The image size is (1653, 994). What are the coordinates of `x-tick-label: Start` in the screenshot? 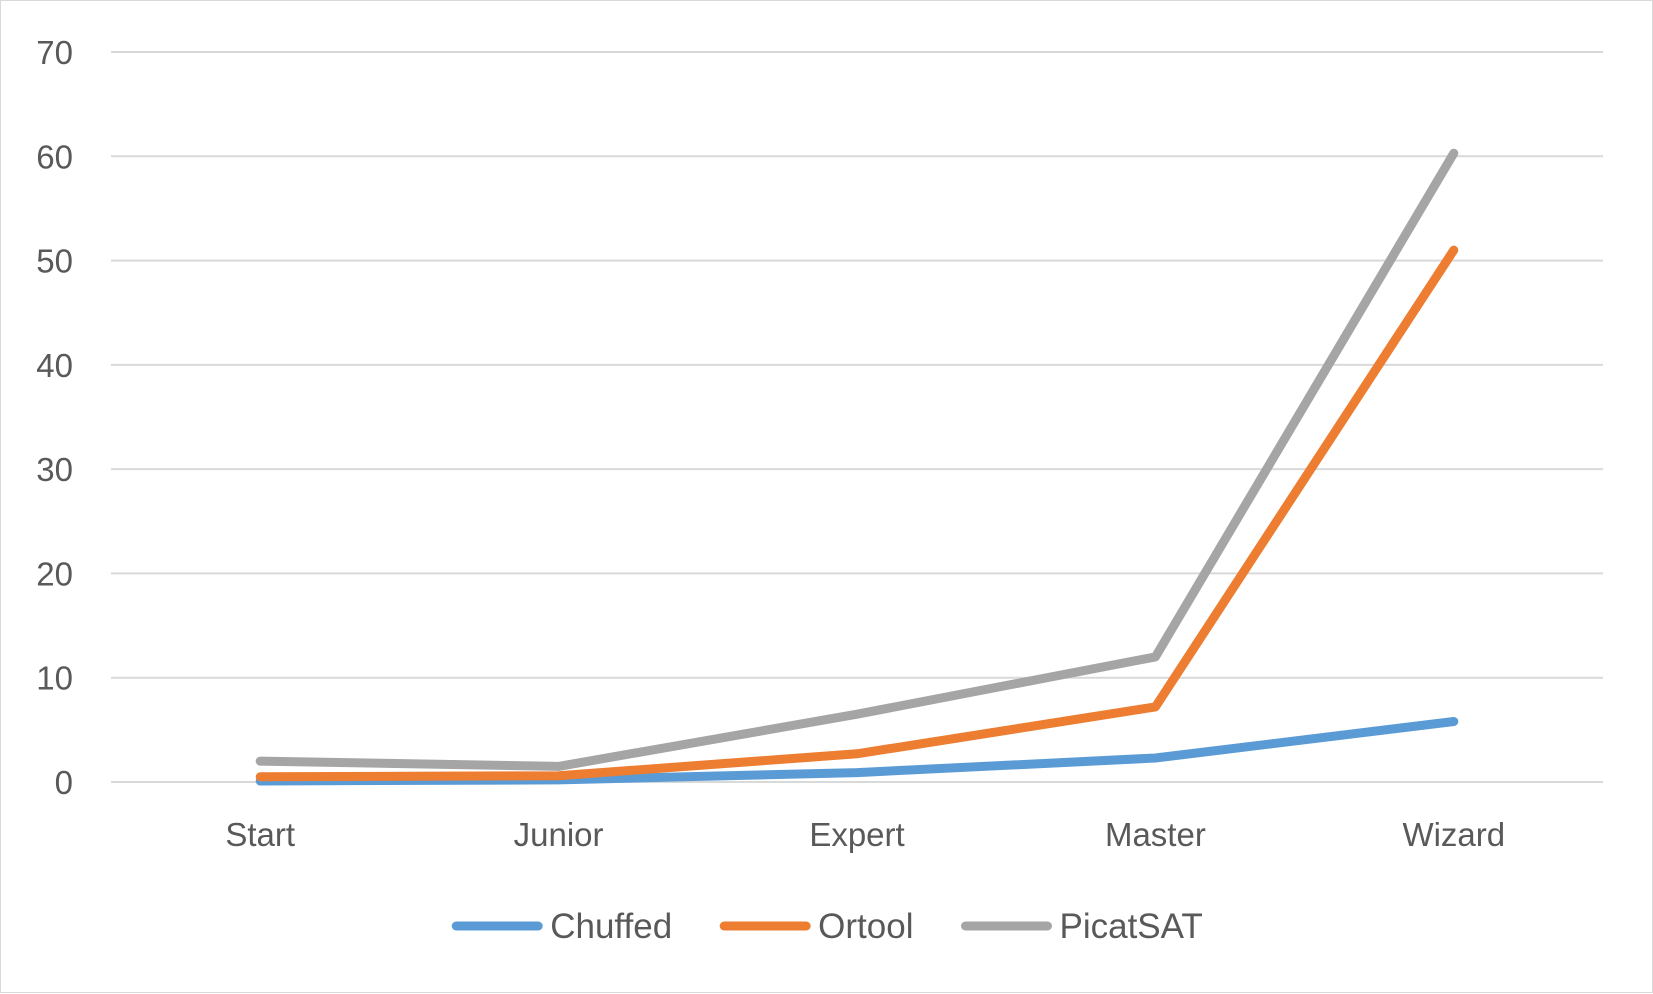 It's located at (260, 834).